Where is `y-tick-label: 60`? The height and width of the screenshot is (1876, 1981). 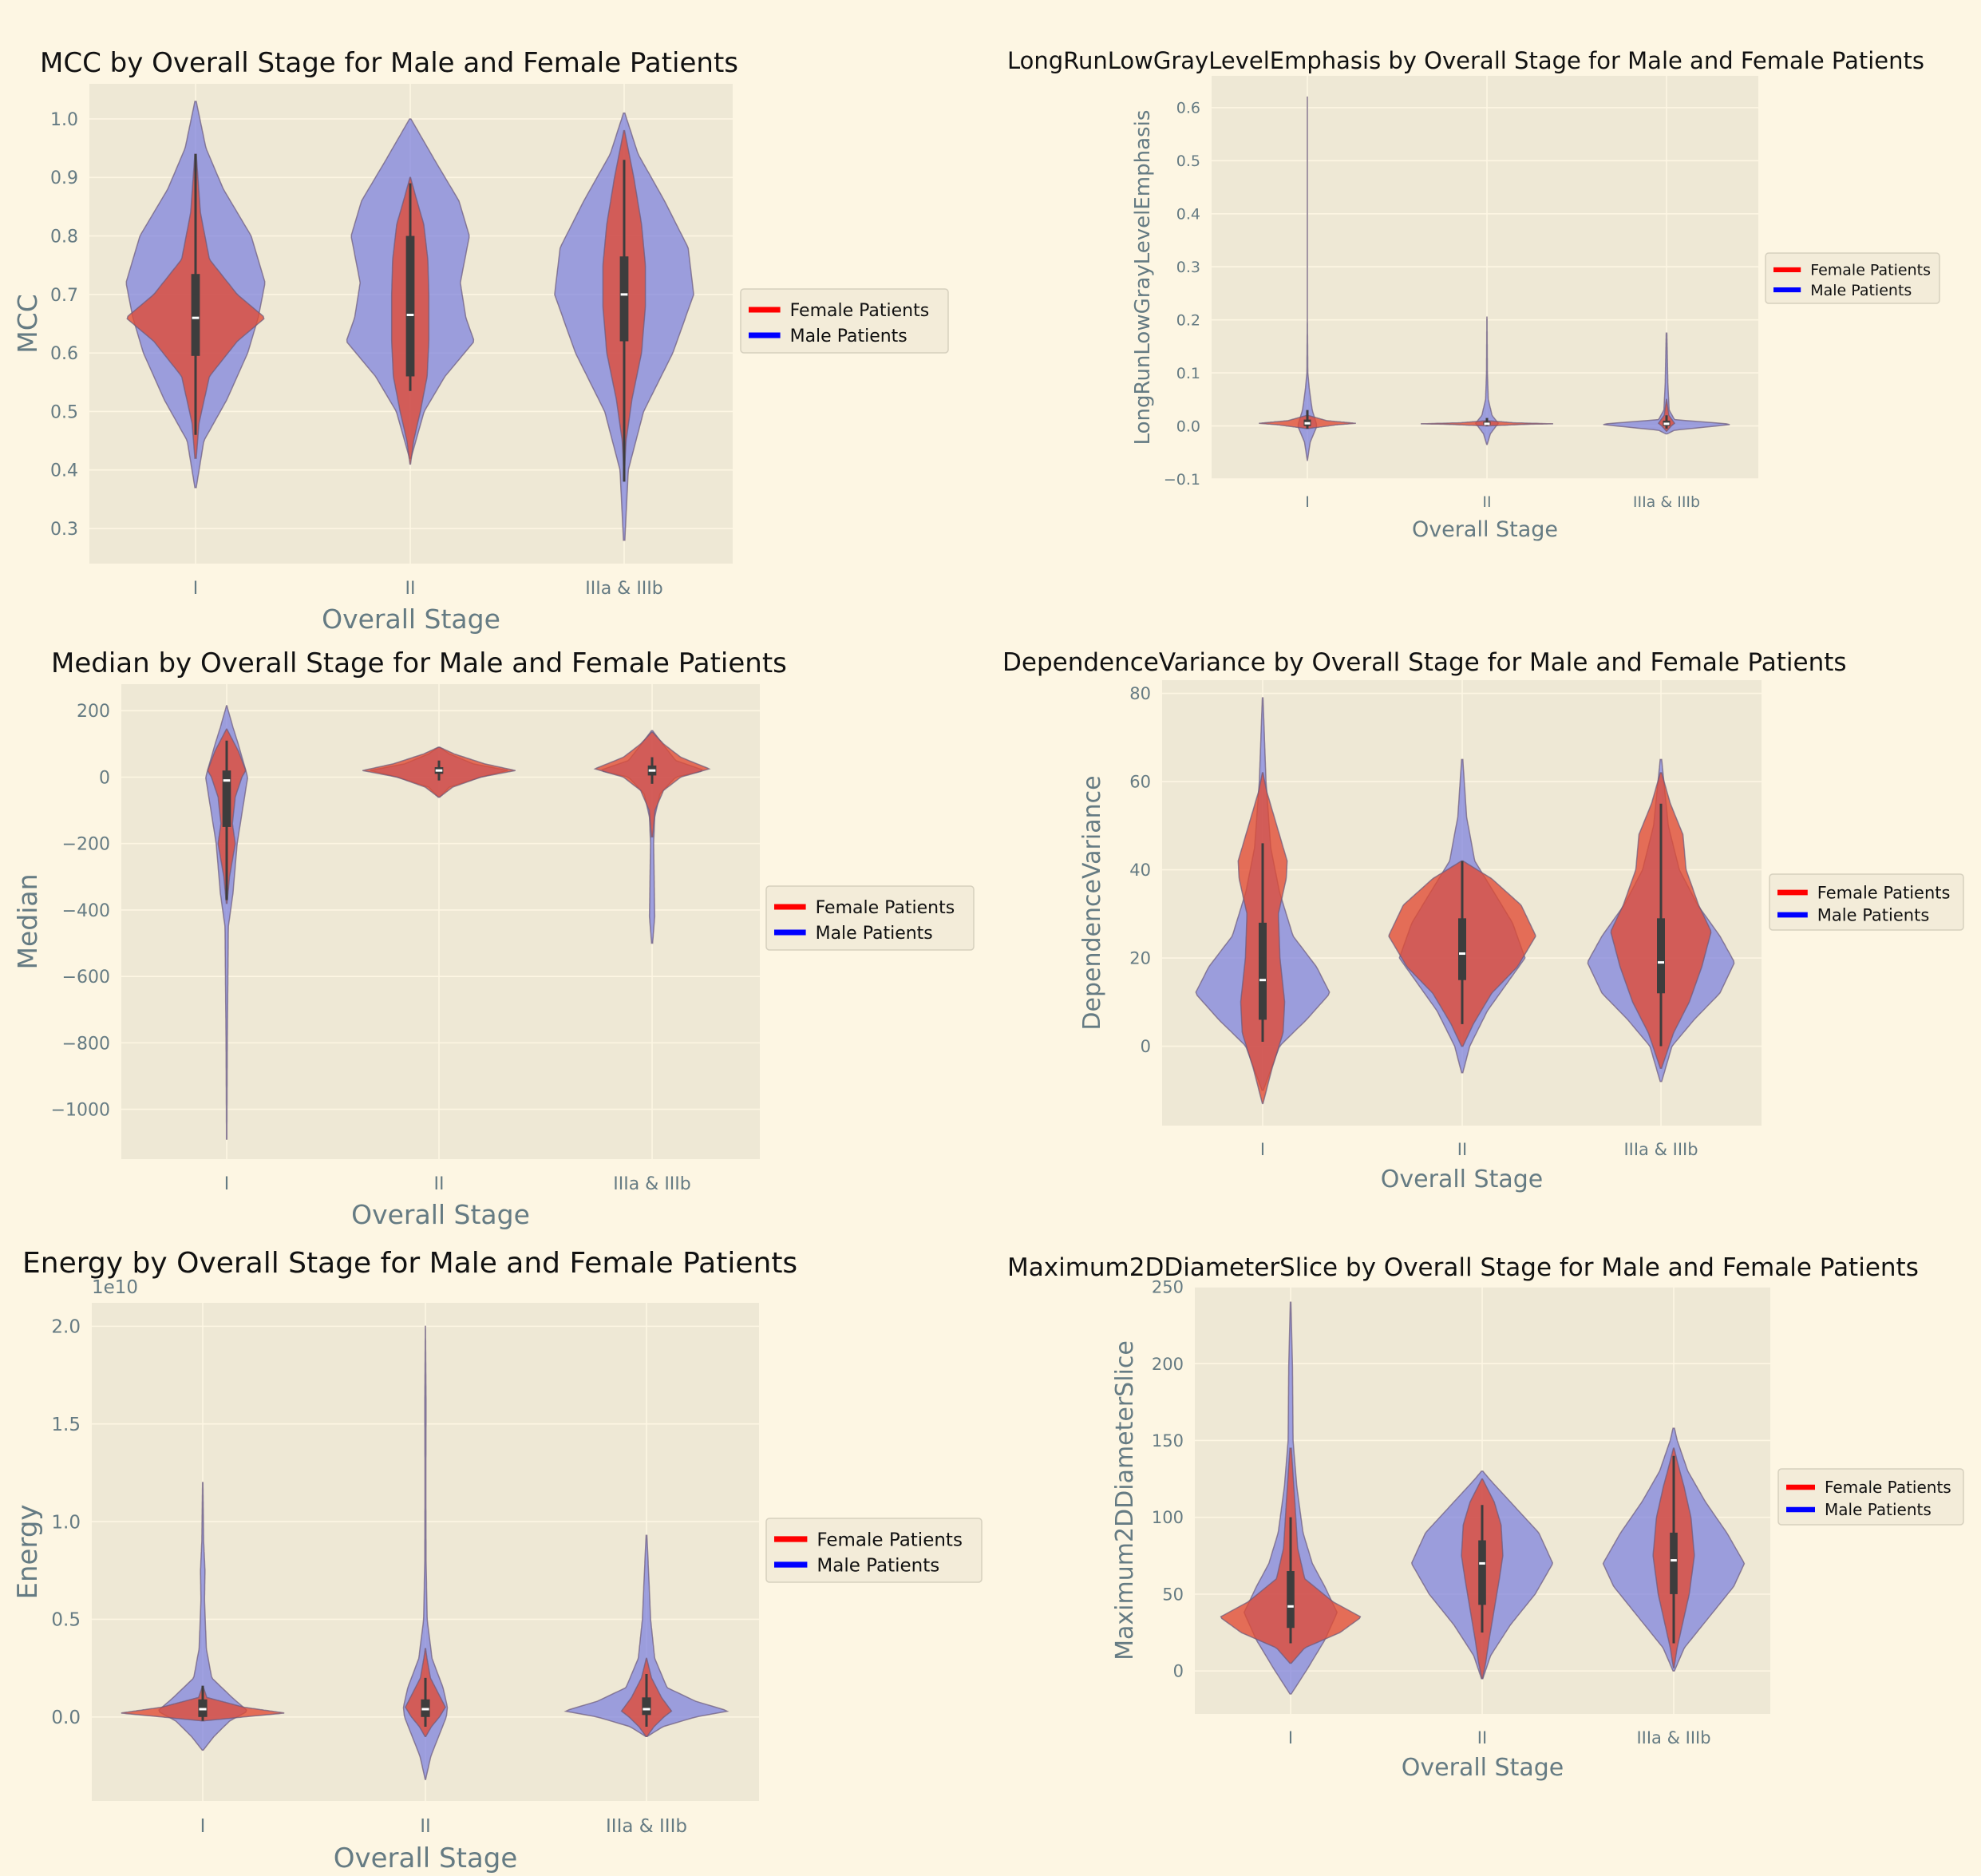 y-tick-label: 60 is located at coordinates (1140, 782).